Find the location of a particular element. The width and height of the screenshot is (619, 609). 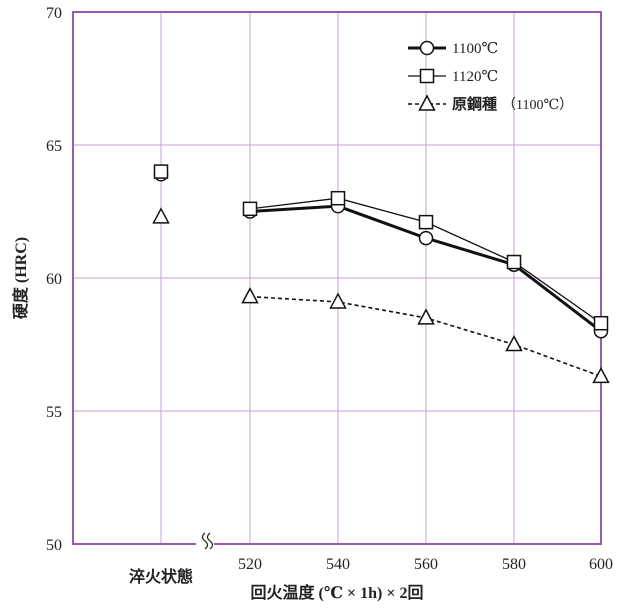

x-tick-label: 600 is located at coordinates (601, 564).